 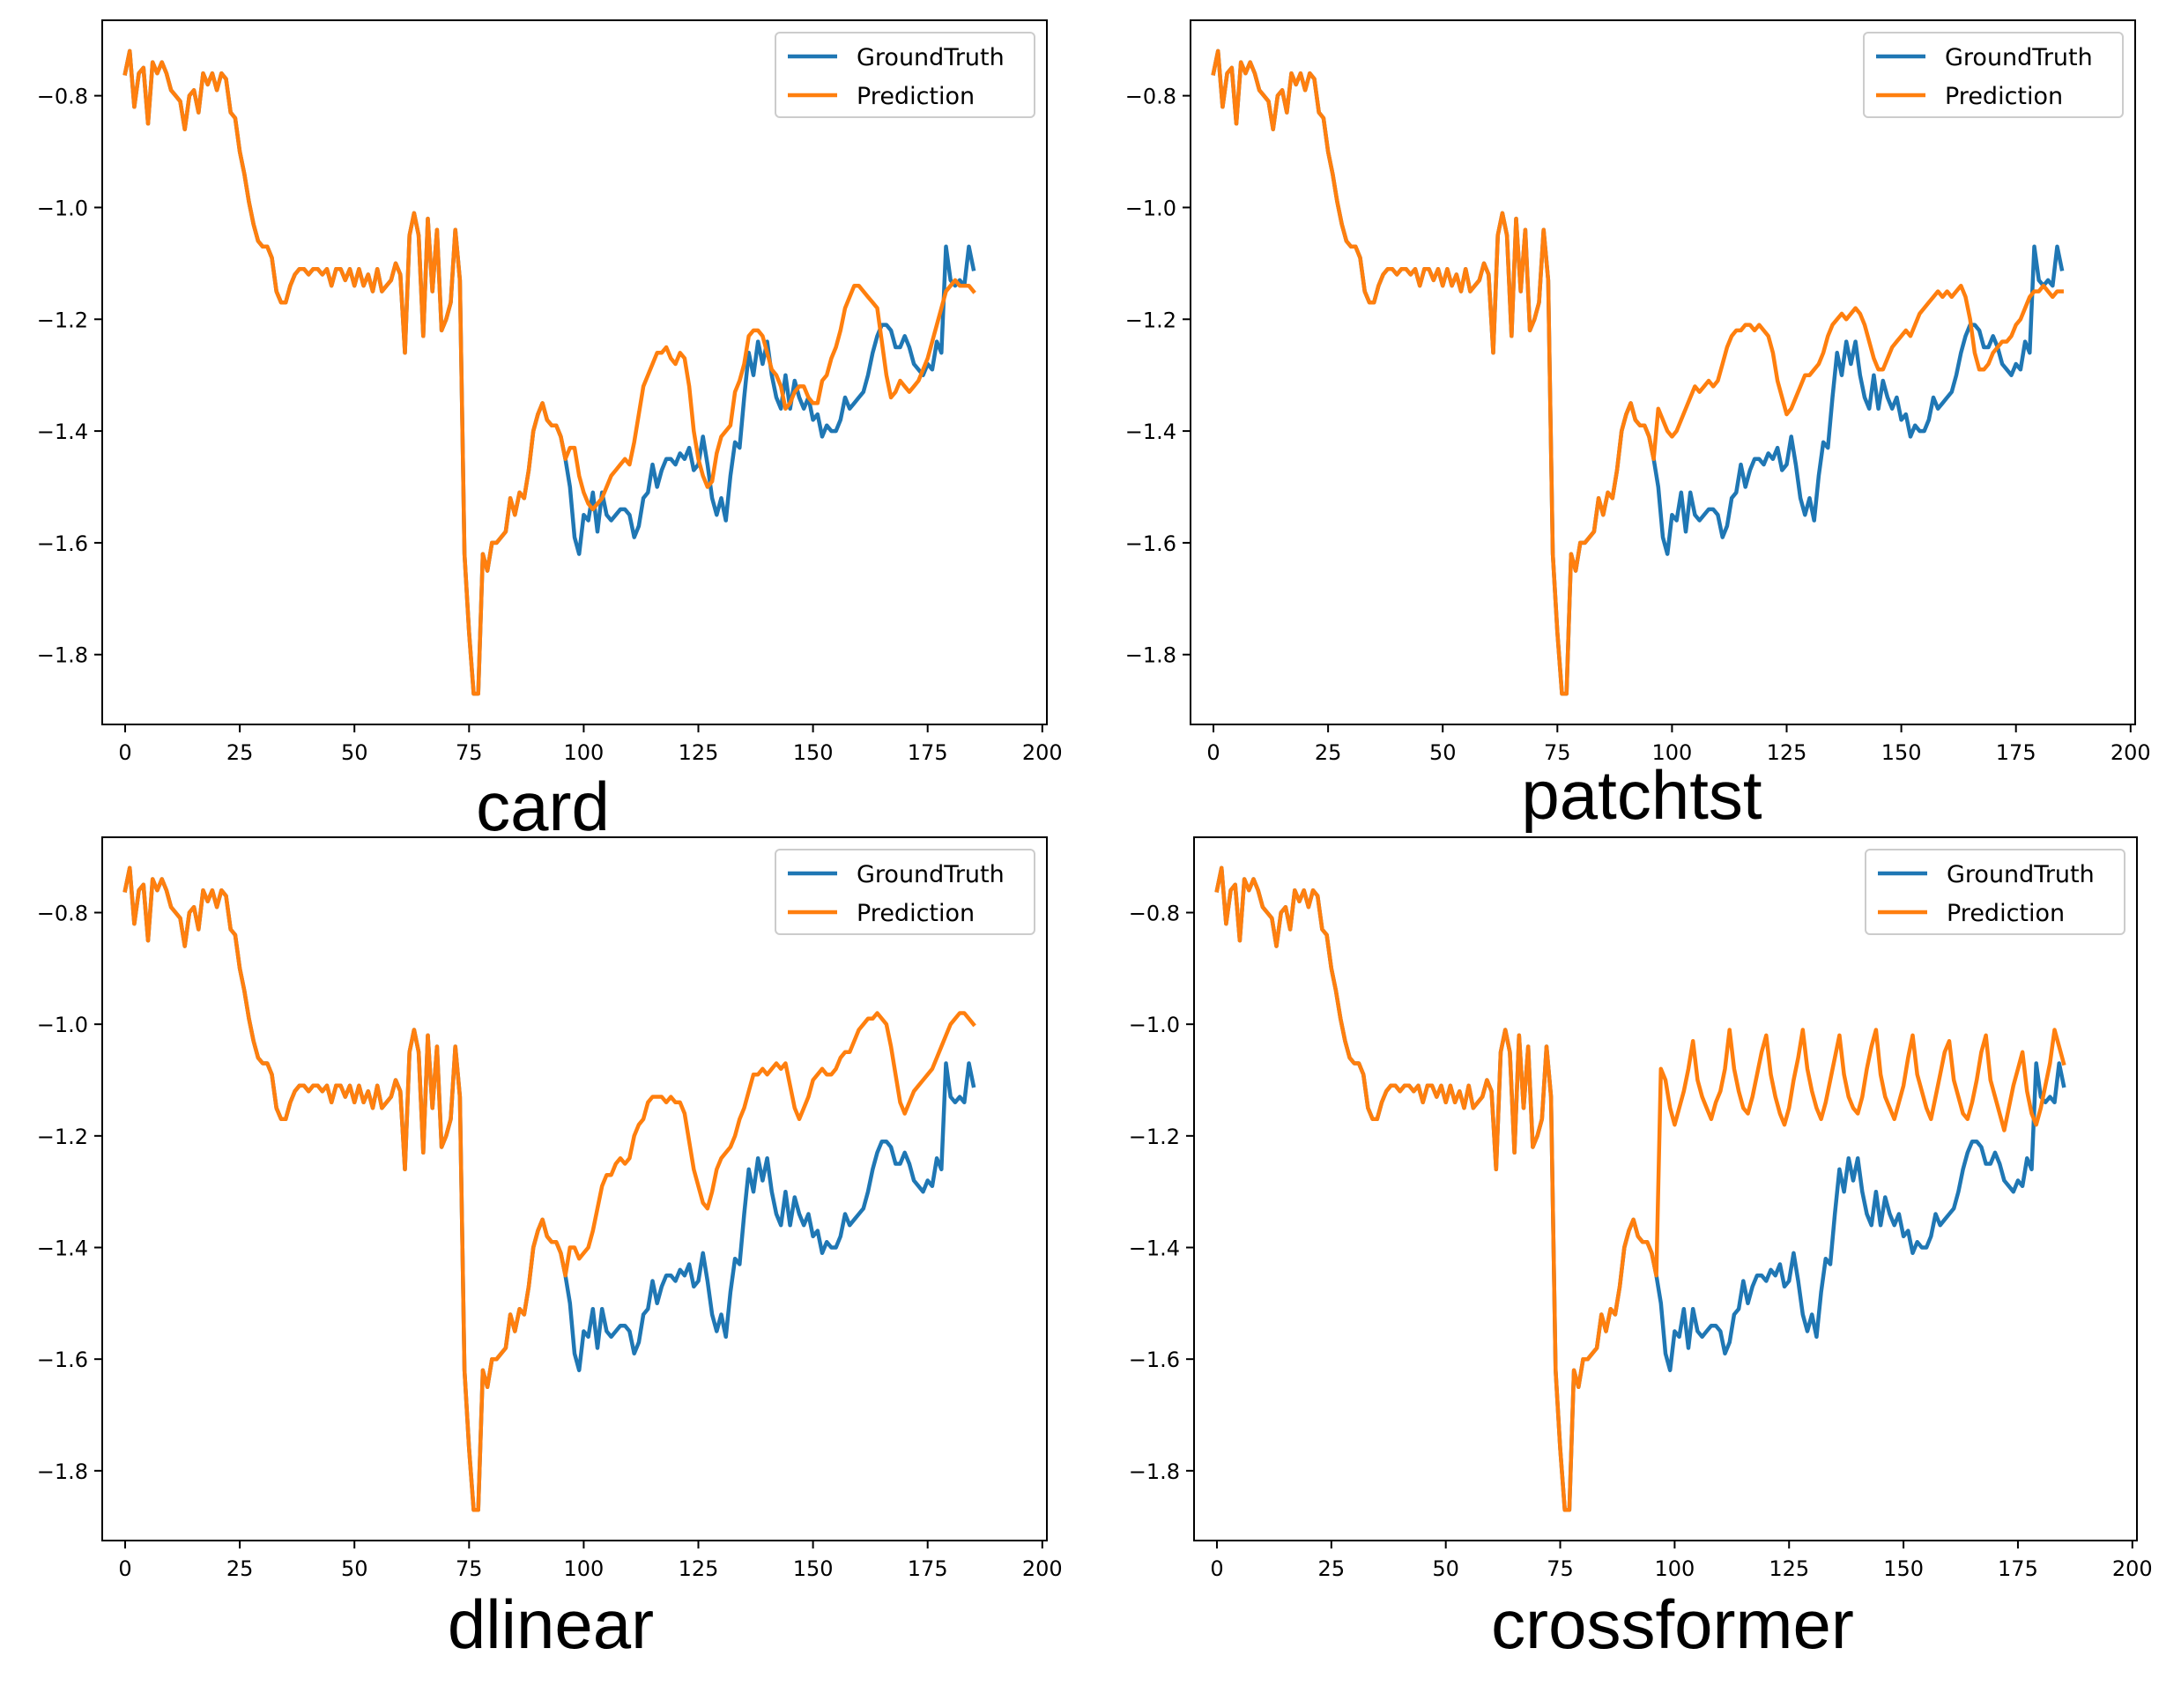 What do you see at coordinates (1673, 1624) in the screenshot?
I see `subplot-title: crossformer` at bounding box center [1673, 1624].